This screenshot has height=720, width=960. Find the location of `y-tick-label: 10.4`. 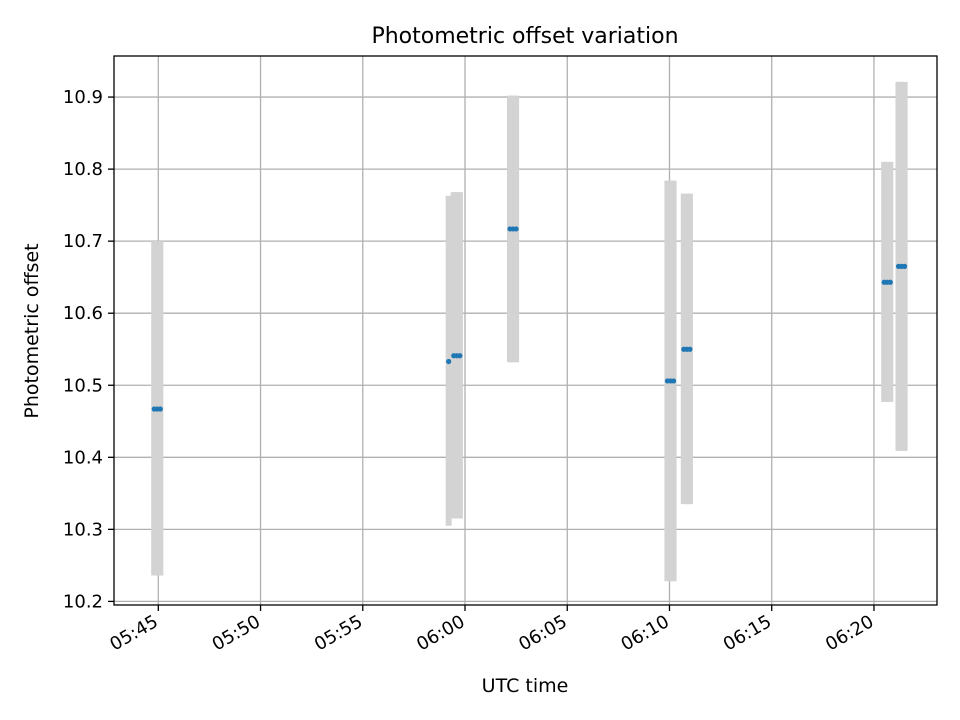

y-tick-label: 10.4 is located at coordinates (83, 457).